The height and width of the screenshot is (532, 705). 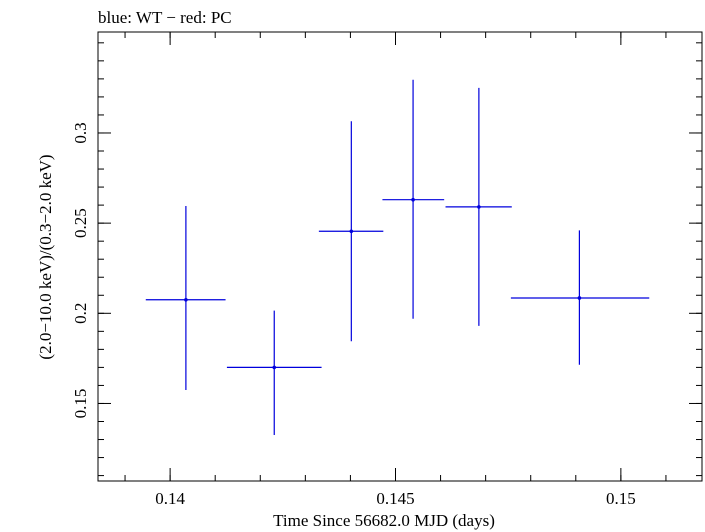 I want to click on y-tick-label: 0.25, so click(x=80, y=223).